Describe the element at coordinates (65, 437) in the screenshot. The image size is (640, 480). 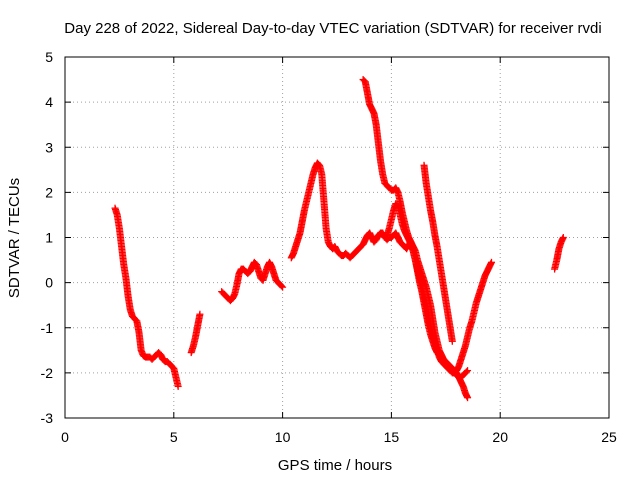
I see `x-tick-label: 0` at that location.